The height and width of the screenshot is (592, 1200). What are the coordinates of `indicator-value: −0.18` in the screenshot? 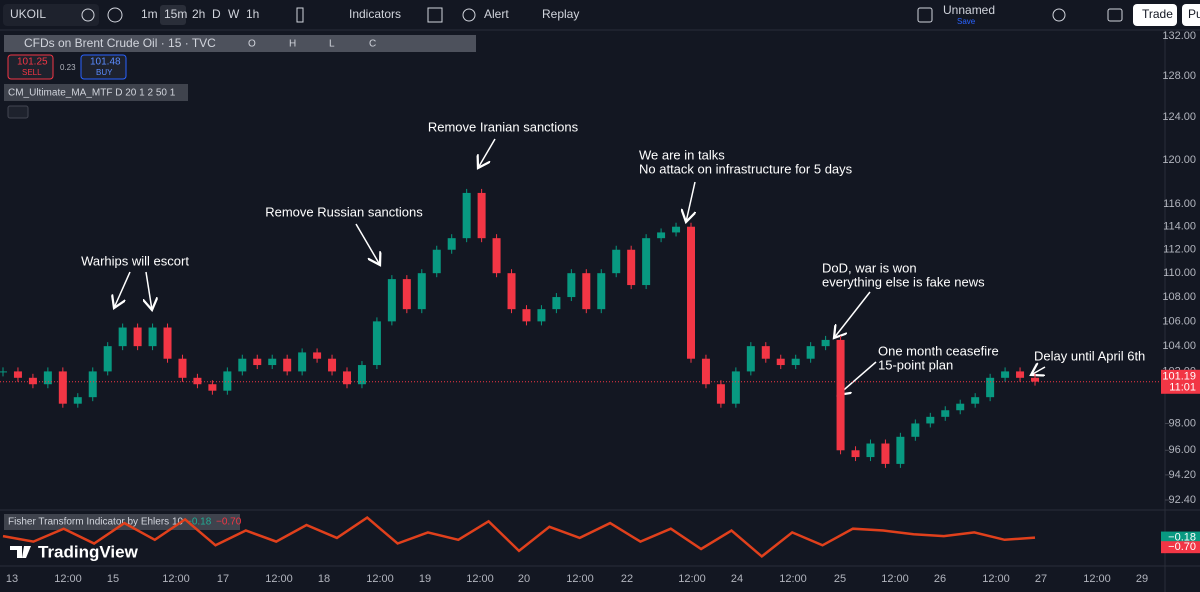 It's located at (199, 522).